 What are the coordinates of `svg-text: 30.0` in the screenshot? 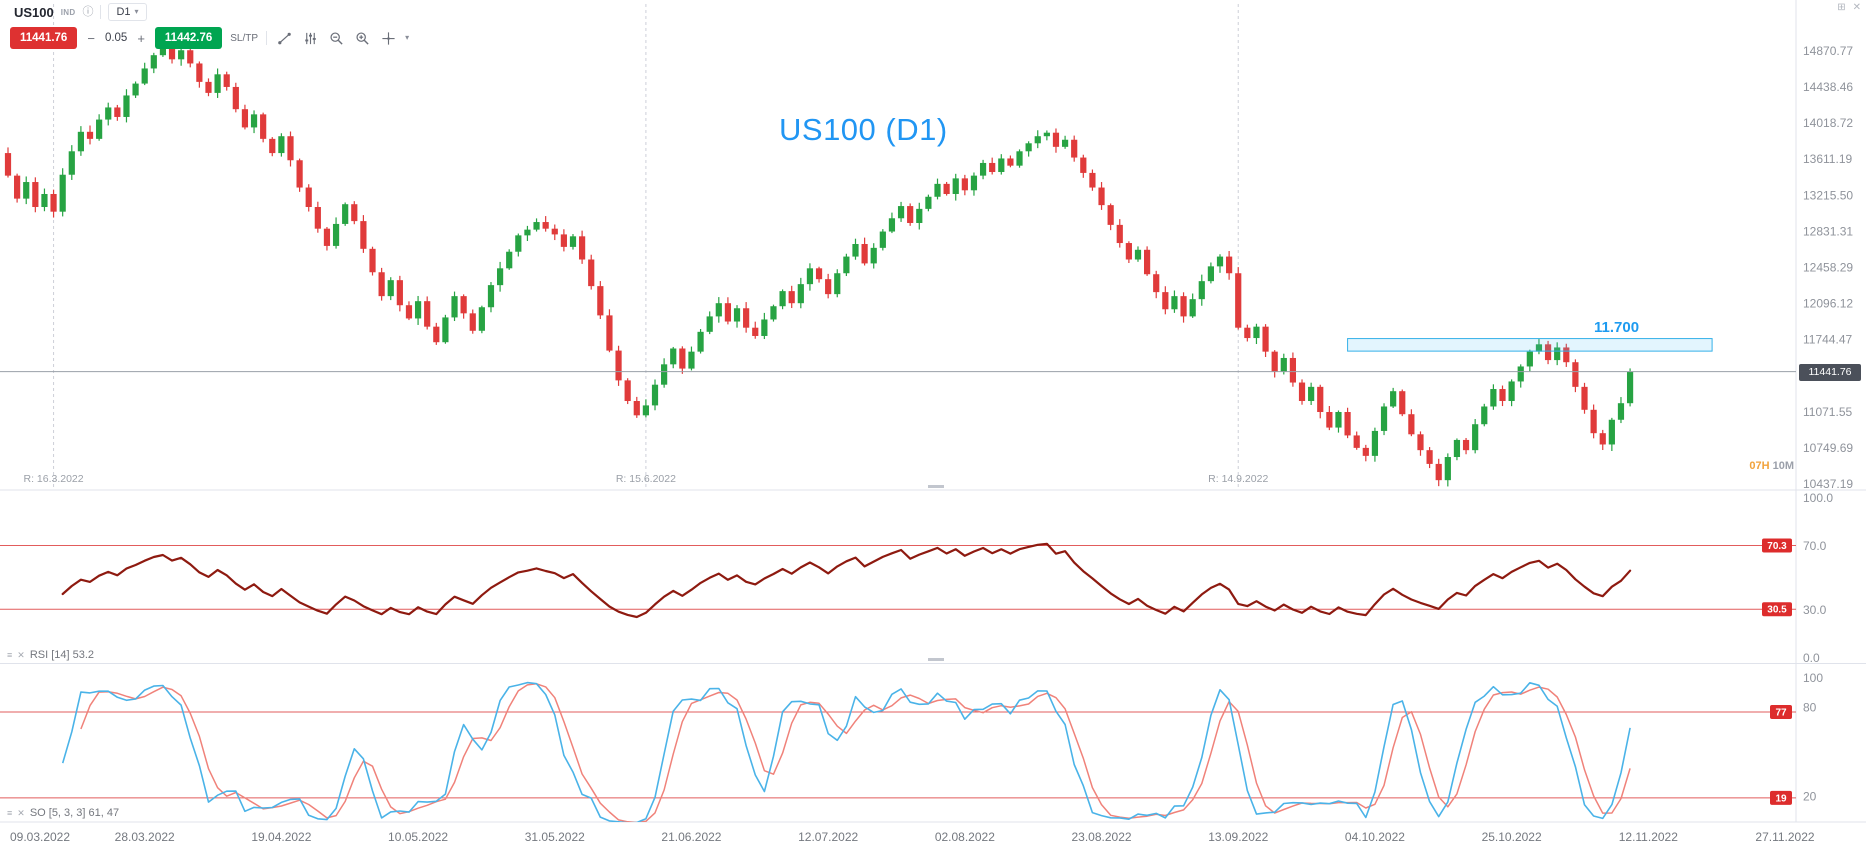 It's located at (1815, 610).